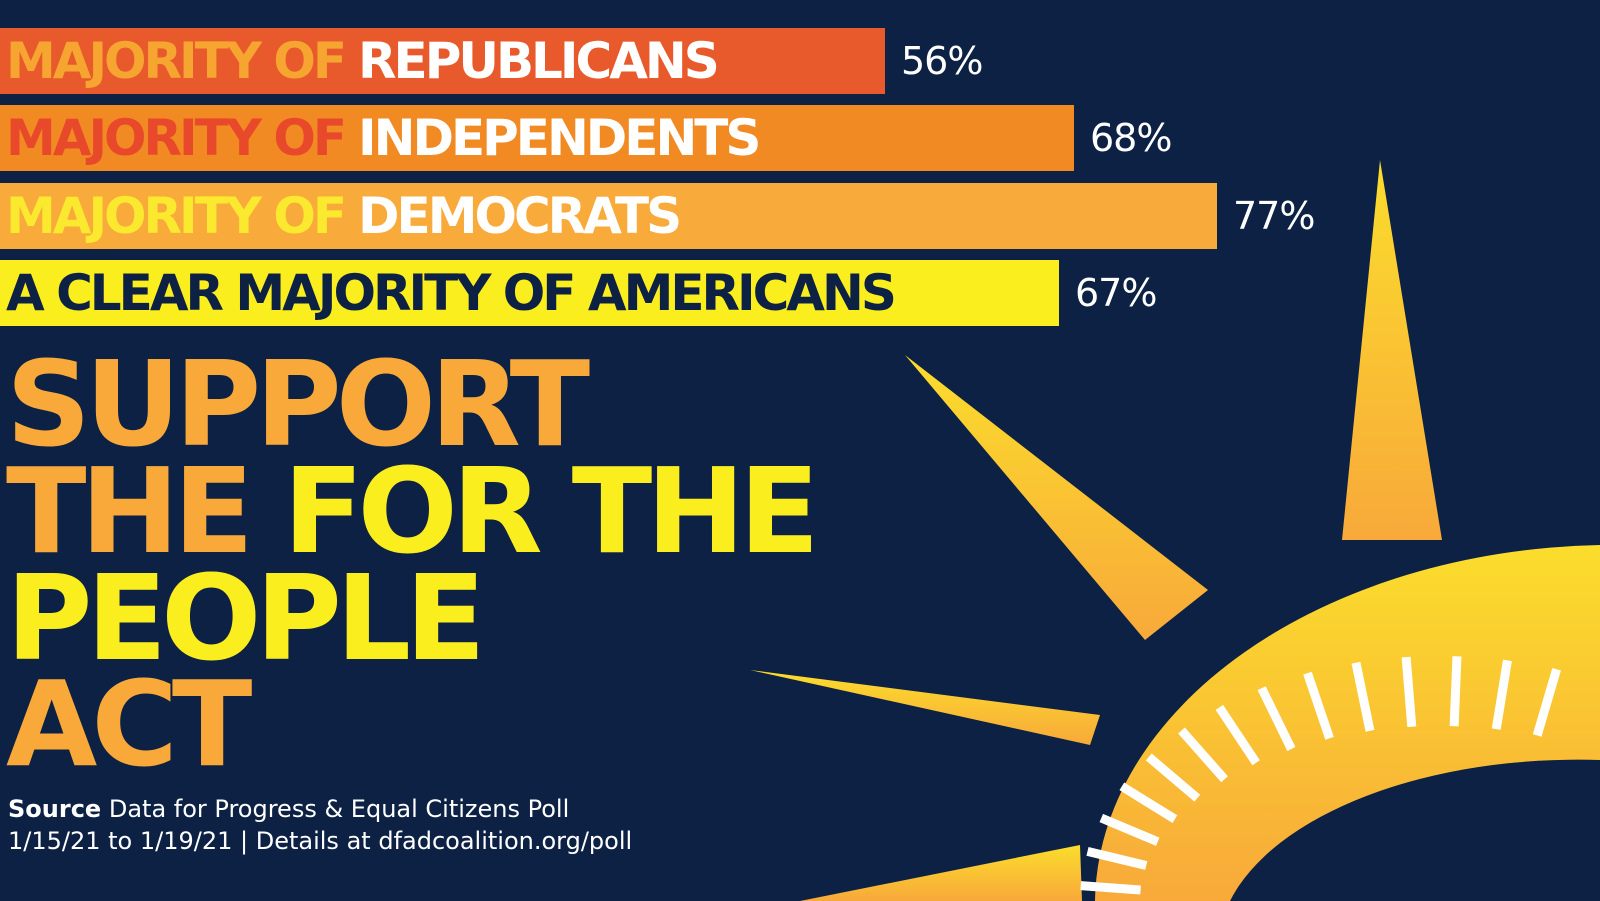  I want to click on bar-americans: A CLEAR MAJORITY OF AMERICANS, so click(529, 293).